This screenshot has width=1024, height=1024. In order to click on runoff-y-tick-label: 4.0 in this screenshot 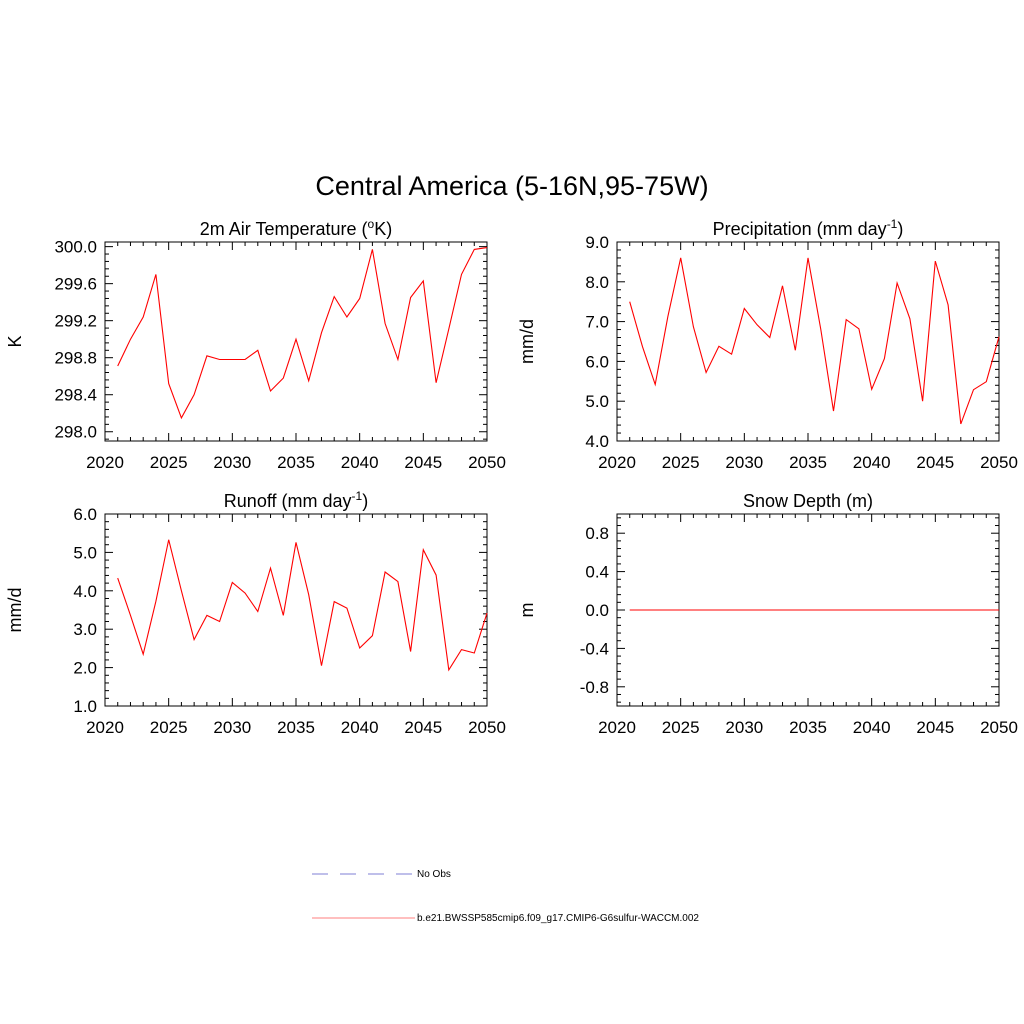, I will do `click(85, 591)`.